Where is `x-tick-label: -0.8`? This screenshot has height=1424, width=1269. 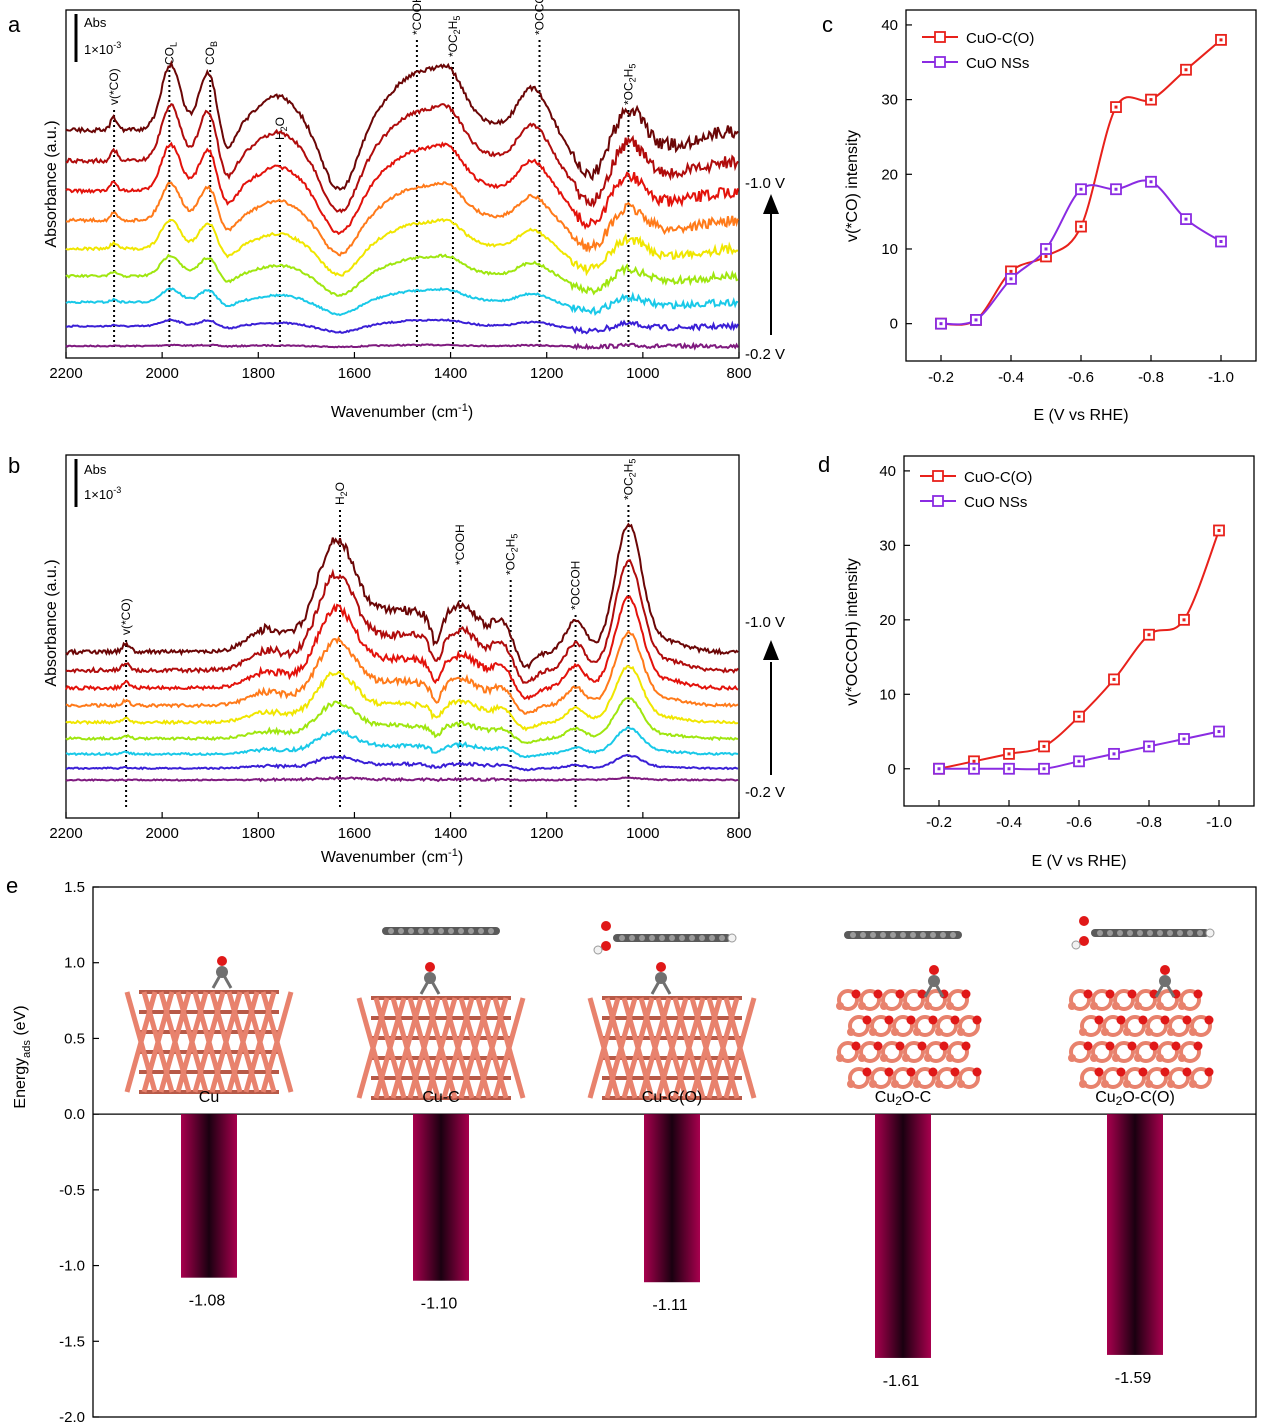 x-tick-label: -0.8 is located at coordinates (1151, 377).